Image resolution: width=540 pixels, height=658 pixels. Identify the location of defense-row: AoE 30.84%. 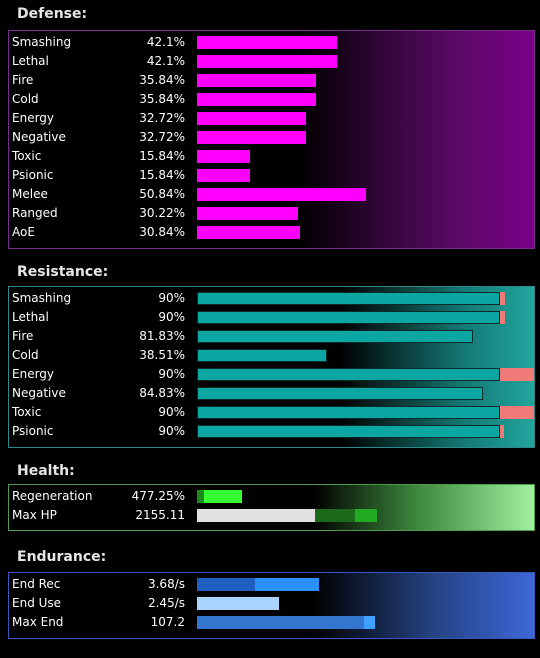
(271, 232).